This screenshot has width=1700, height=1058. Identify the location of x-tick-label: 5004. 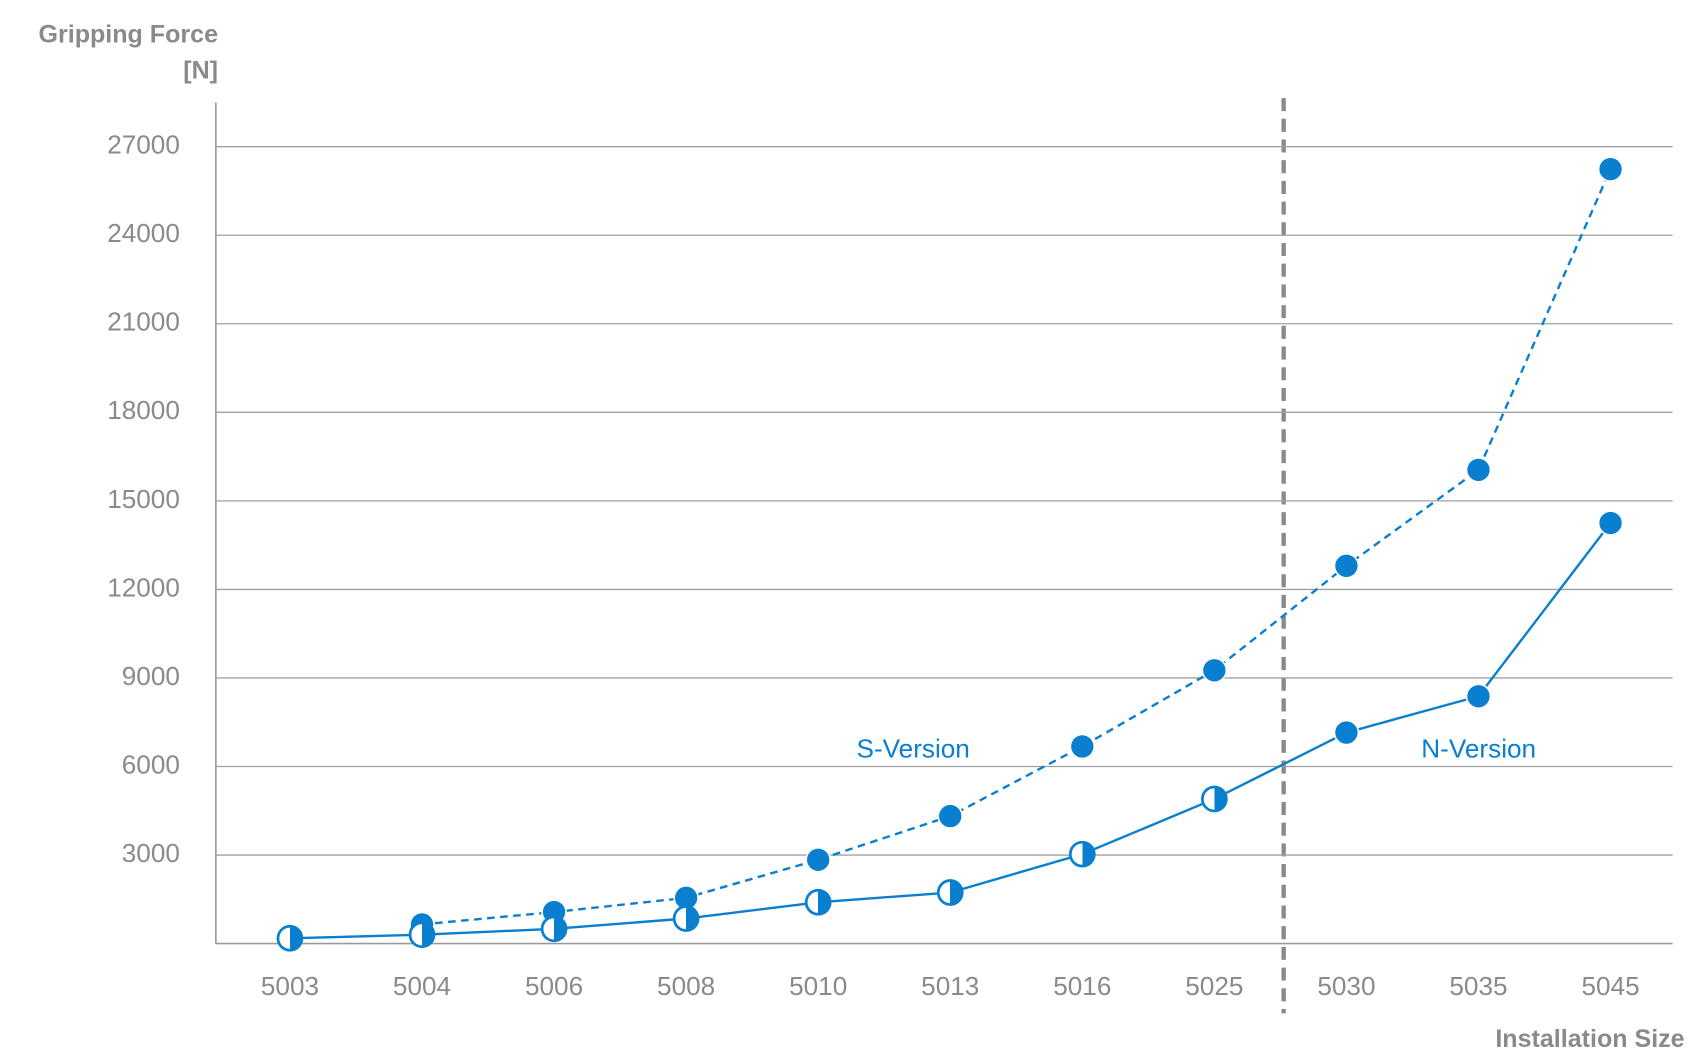
(422, 986).